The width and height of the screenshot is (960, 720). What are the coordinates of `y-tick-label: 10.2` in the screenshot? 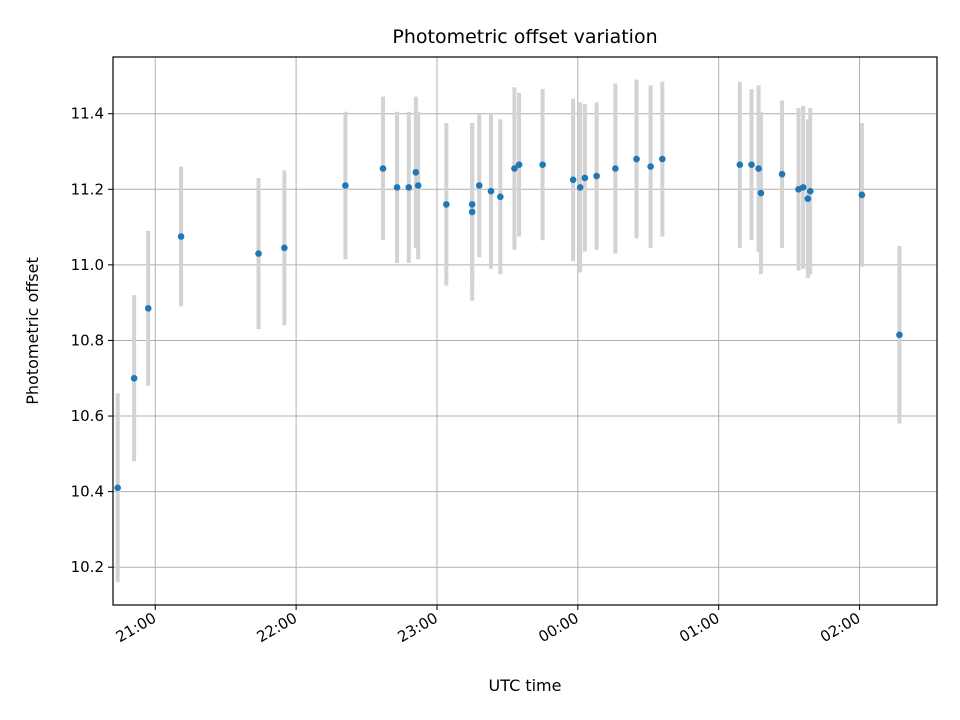 It's located at (87, 567).